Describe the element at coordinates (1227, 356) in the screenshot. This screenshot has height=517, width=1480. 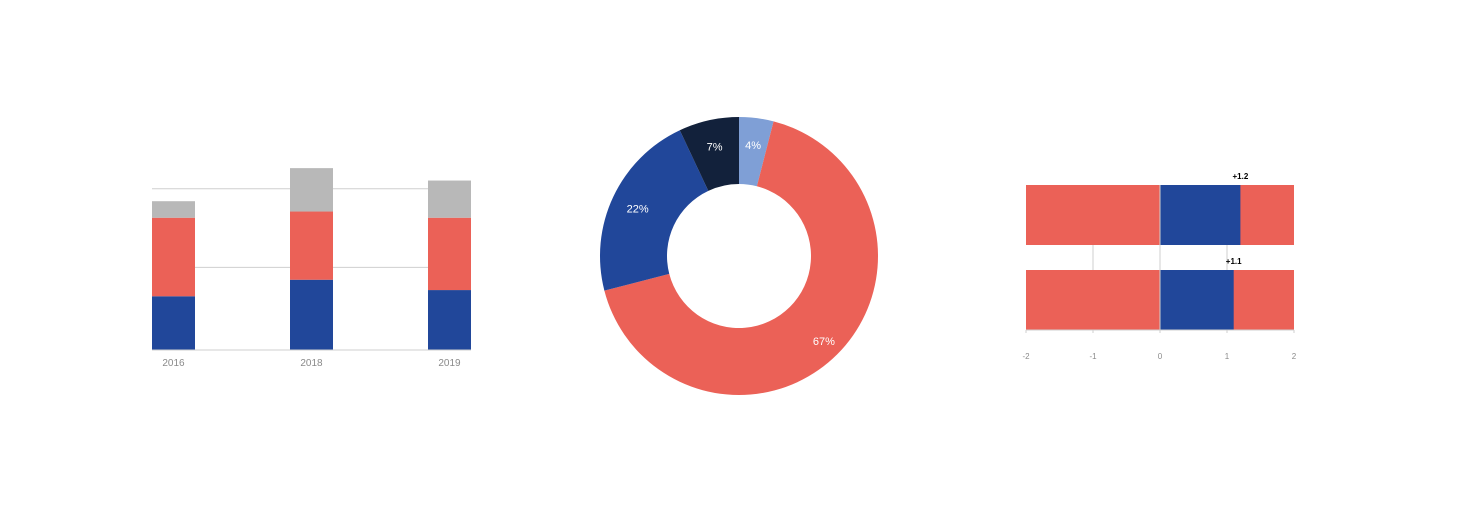
I see `x-tick-label: 1` at that location.